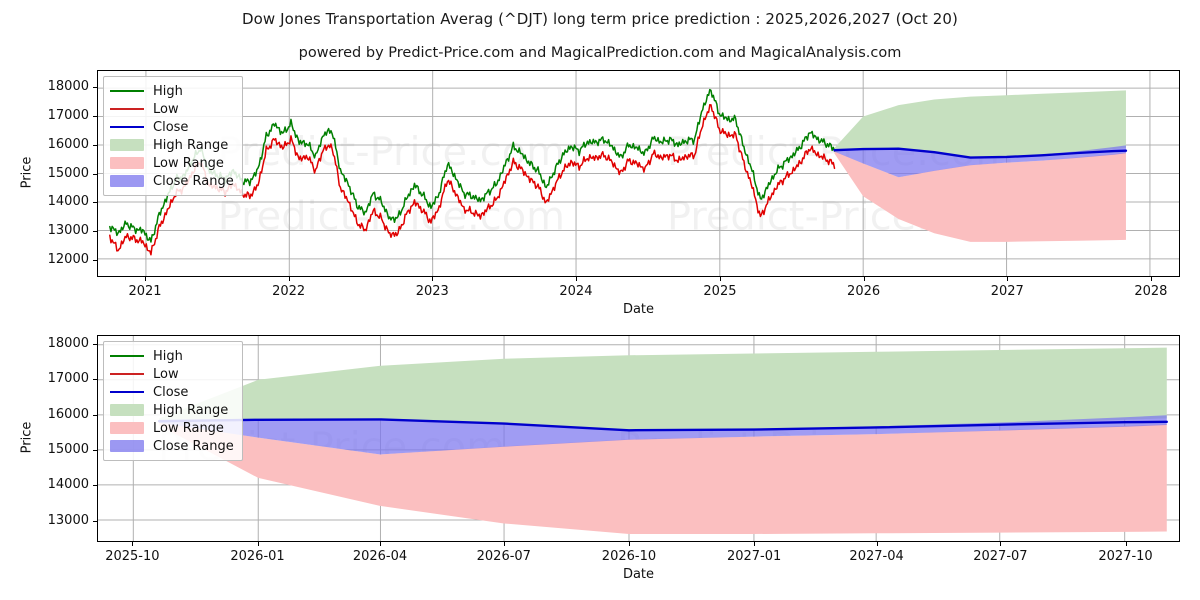 The image size is (1200, 600). I want to click on x-axis-tick-label: 2028, so click(1151, 291).